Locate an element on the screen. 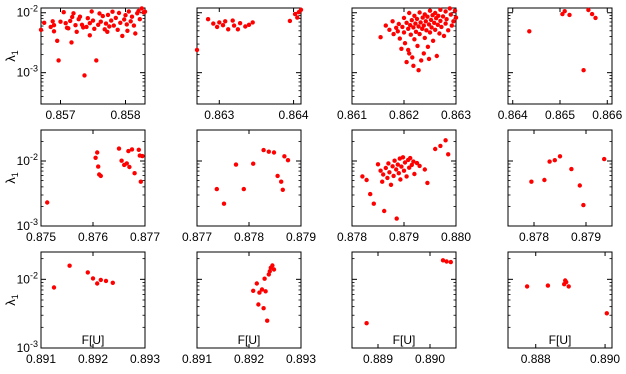  x-tick-label: 0.858 is located at coordinates (125, 115).